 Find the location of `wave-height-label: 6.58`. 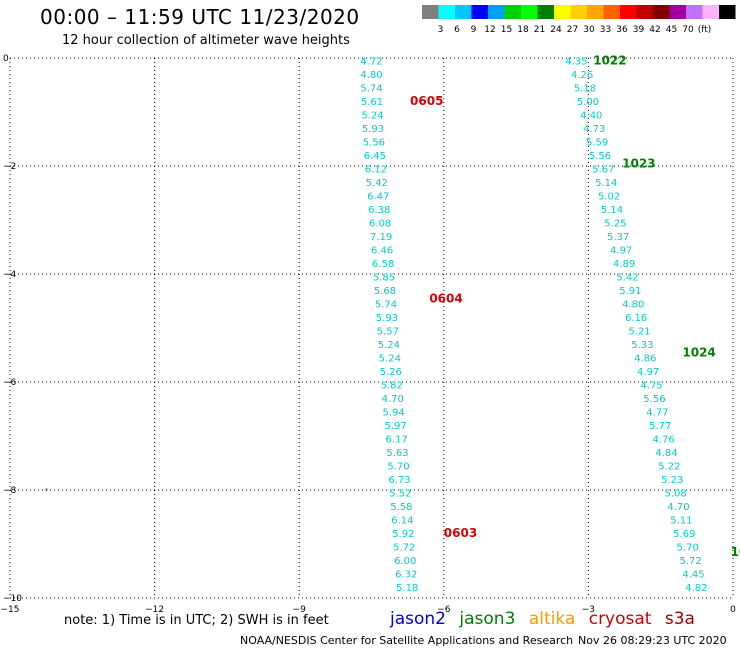

wave-height-label: 6.58 is located at coordinates (383, 264).